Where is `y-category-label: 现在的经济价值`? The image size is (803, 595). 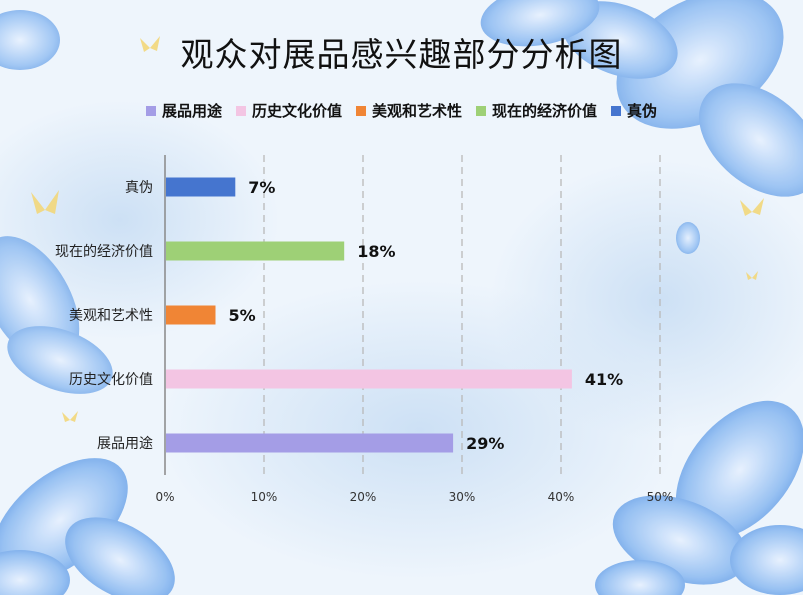 y-category-label: 现在的经济价值 is located at coordinates (104, 252).